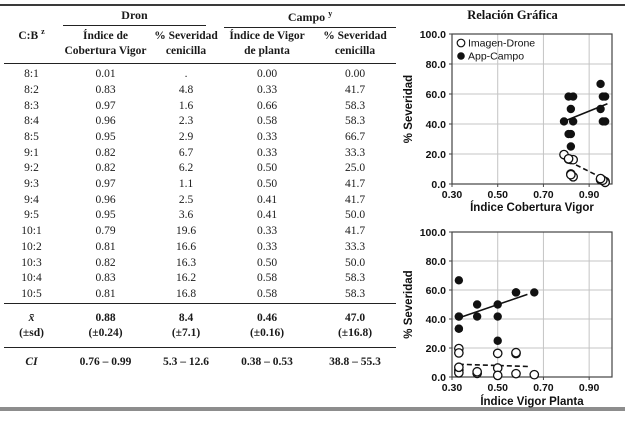 The height and width of the screenshot is (423, 625). I want to click on ci-label-cell: CI, so click(31, 363).